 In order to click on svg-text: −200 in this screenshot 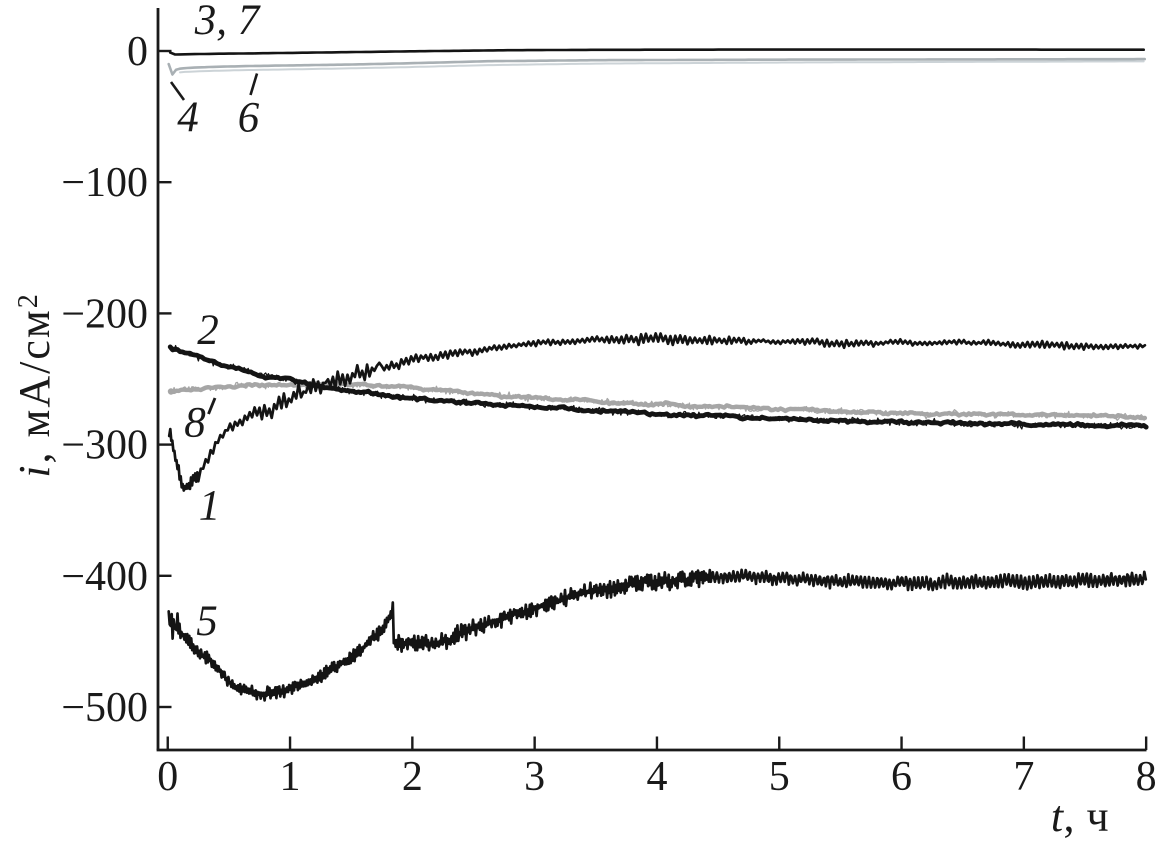, I will do `click(104, 314)`.